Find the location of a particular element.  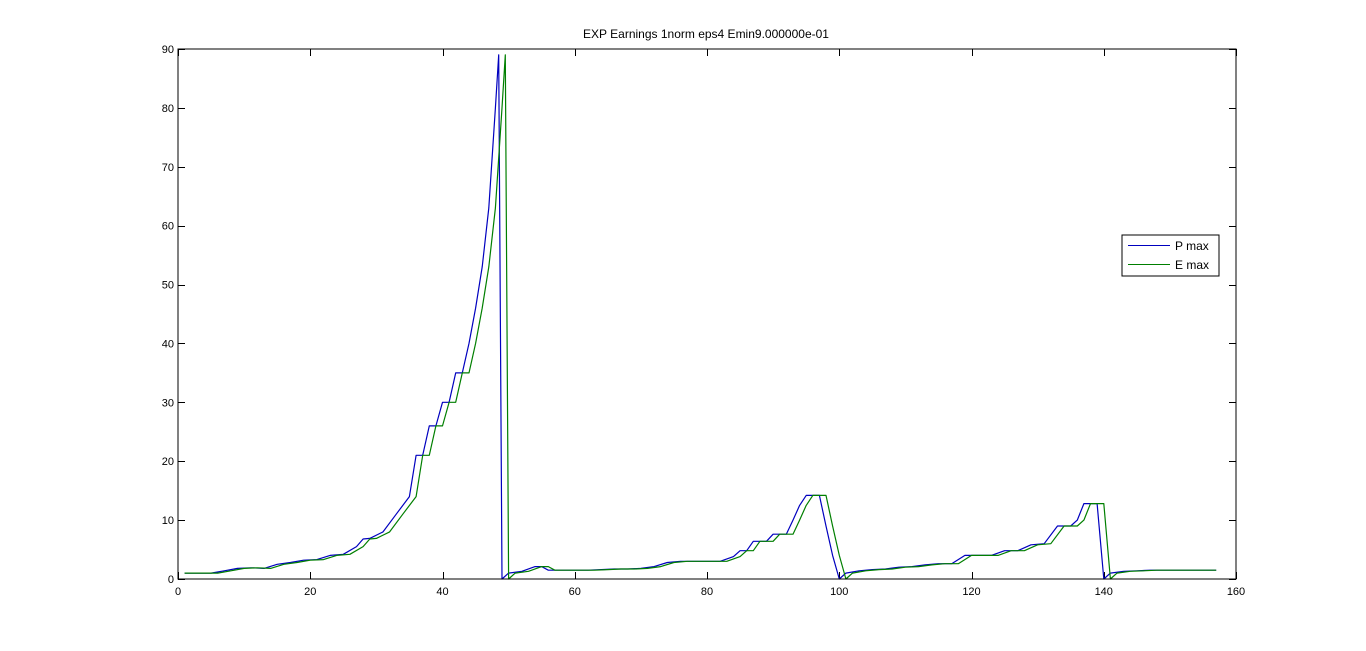

x-tick-label: 0 is located at coordinates (178, 592).